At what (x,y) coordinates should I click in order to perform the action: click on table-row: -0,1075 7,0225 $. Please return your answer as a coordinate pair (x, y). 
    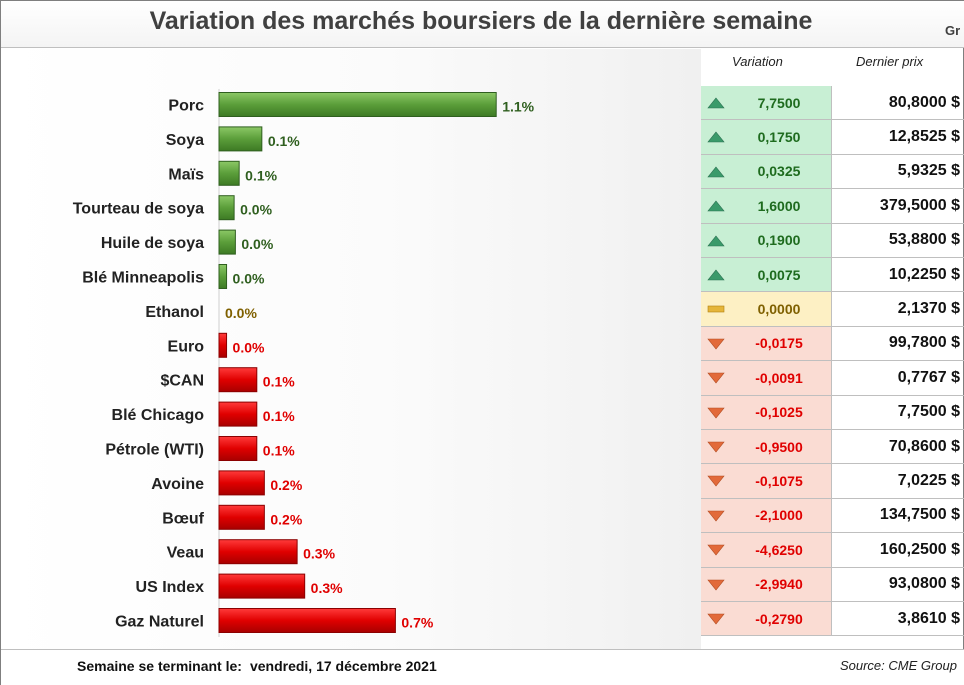
    Looking at the image, I should click on (832, 481).